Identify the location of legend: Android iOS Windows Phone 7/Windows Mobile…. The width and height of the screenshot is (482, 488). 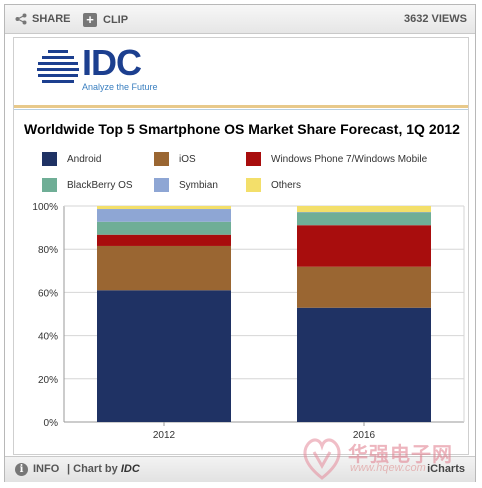
(242, 171).